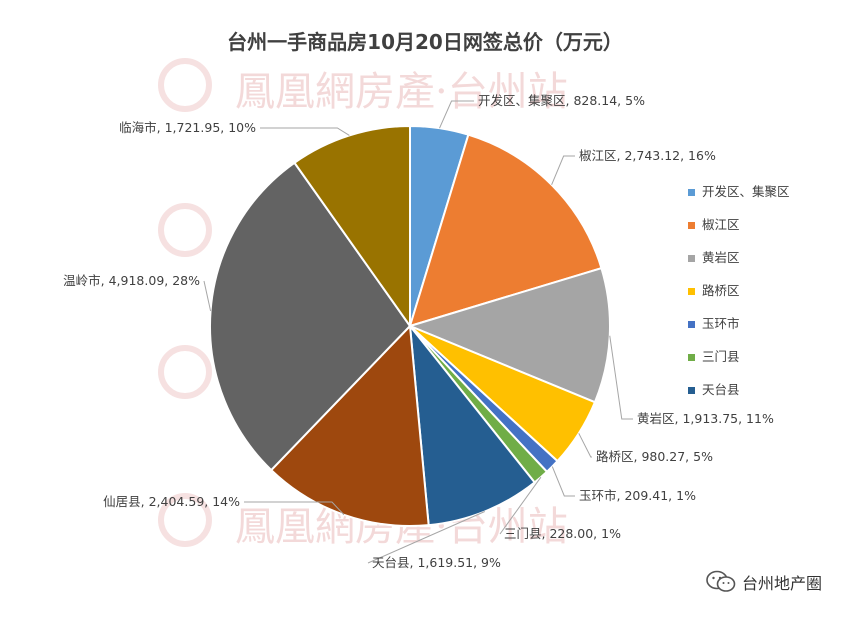 This screenshot has width=850, height=620. What do you see at coordinates (425, 42) in the screenshot?
I see `chart-title: 台州一手商品房10月20日网签总价（万元）` at bounding box center [425, 42].